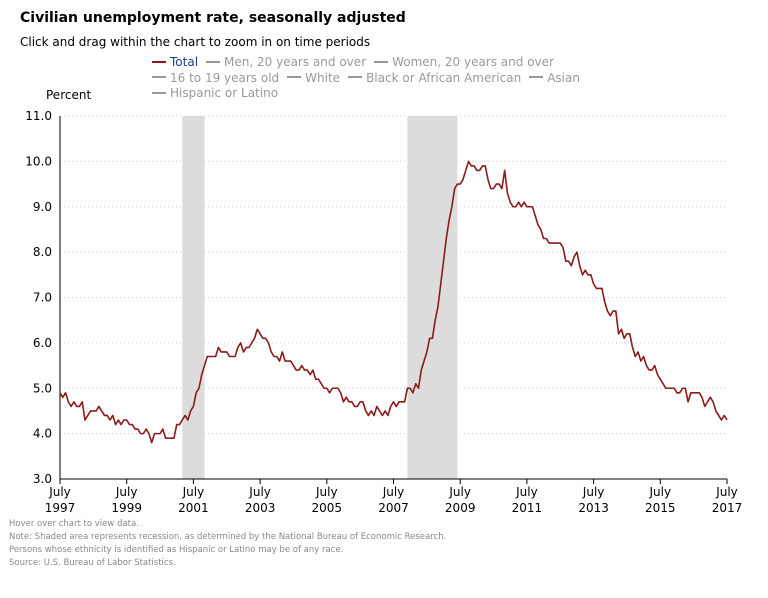 This screenshot has width=768, height=598. What do you see at coordinates (69, 95) in the screenshot?
I see `y-axis-label: Percent` at bounding box center [69, 95].